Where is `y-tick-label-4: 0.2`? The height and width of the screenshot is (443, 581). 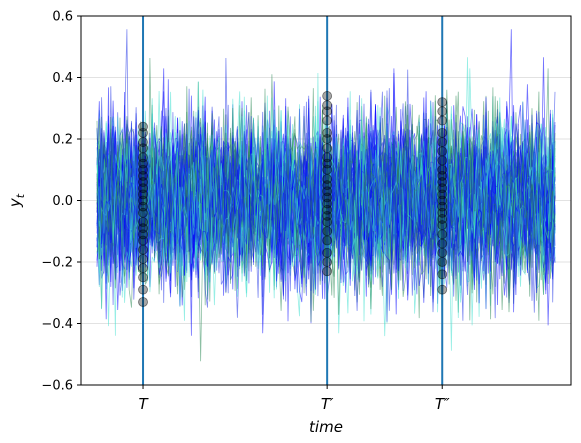
y-tick-label-4: 0.2 is located at coordinates (62, 140).